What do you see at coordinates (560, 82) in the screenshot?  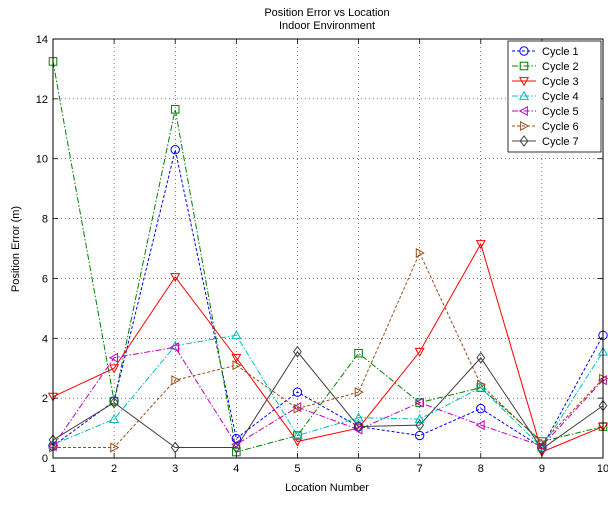 I see `legend-label-cycle-3: Cycle 3` at bounding box center [560, 82].